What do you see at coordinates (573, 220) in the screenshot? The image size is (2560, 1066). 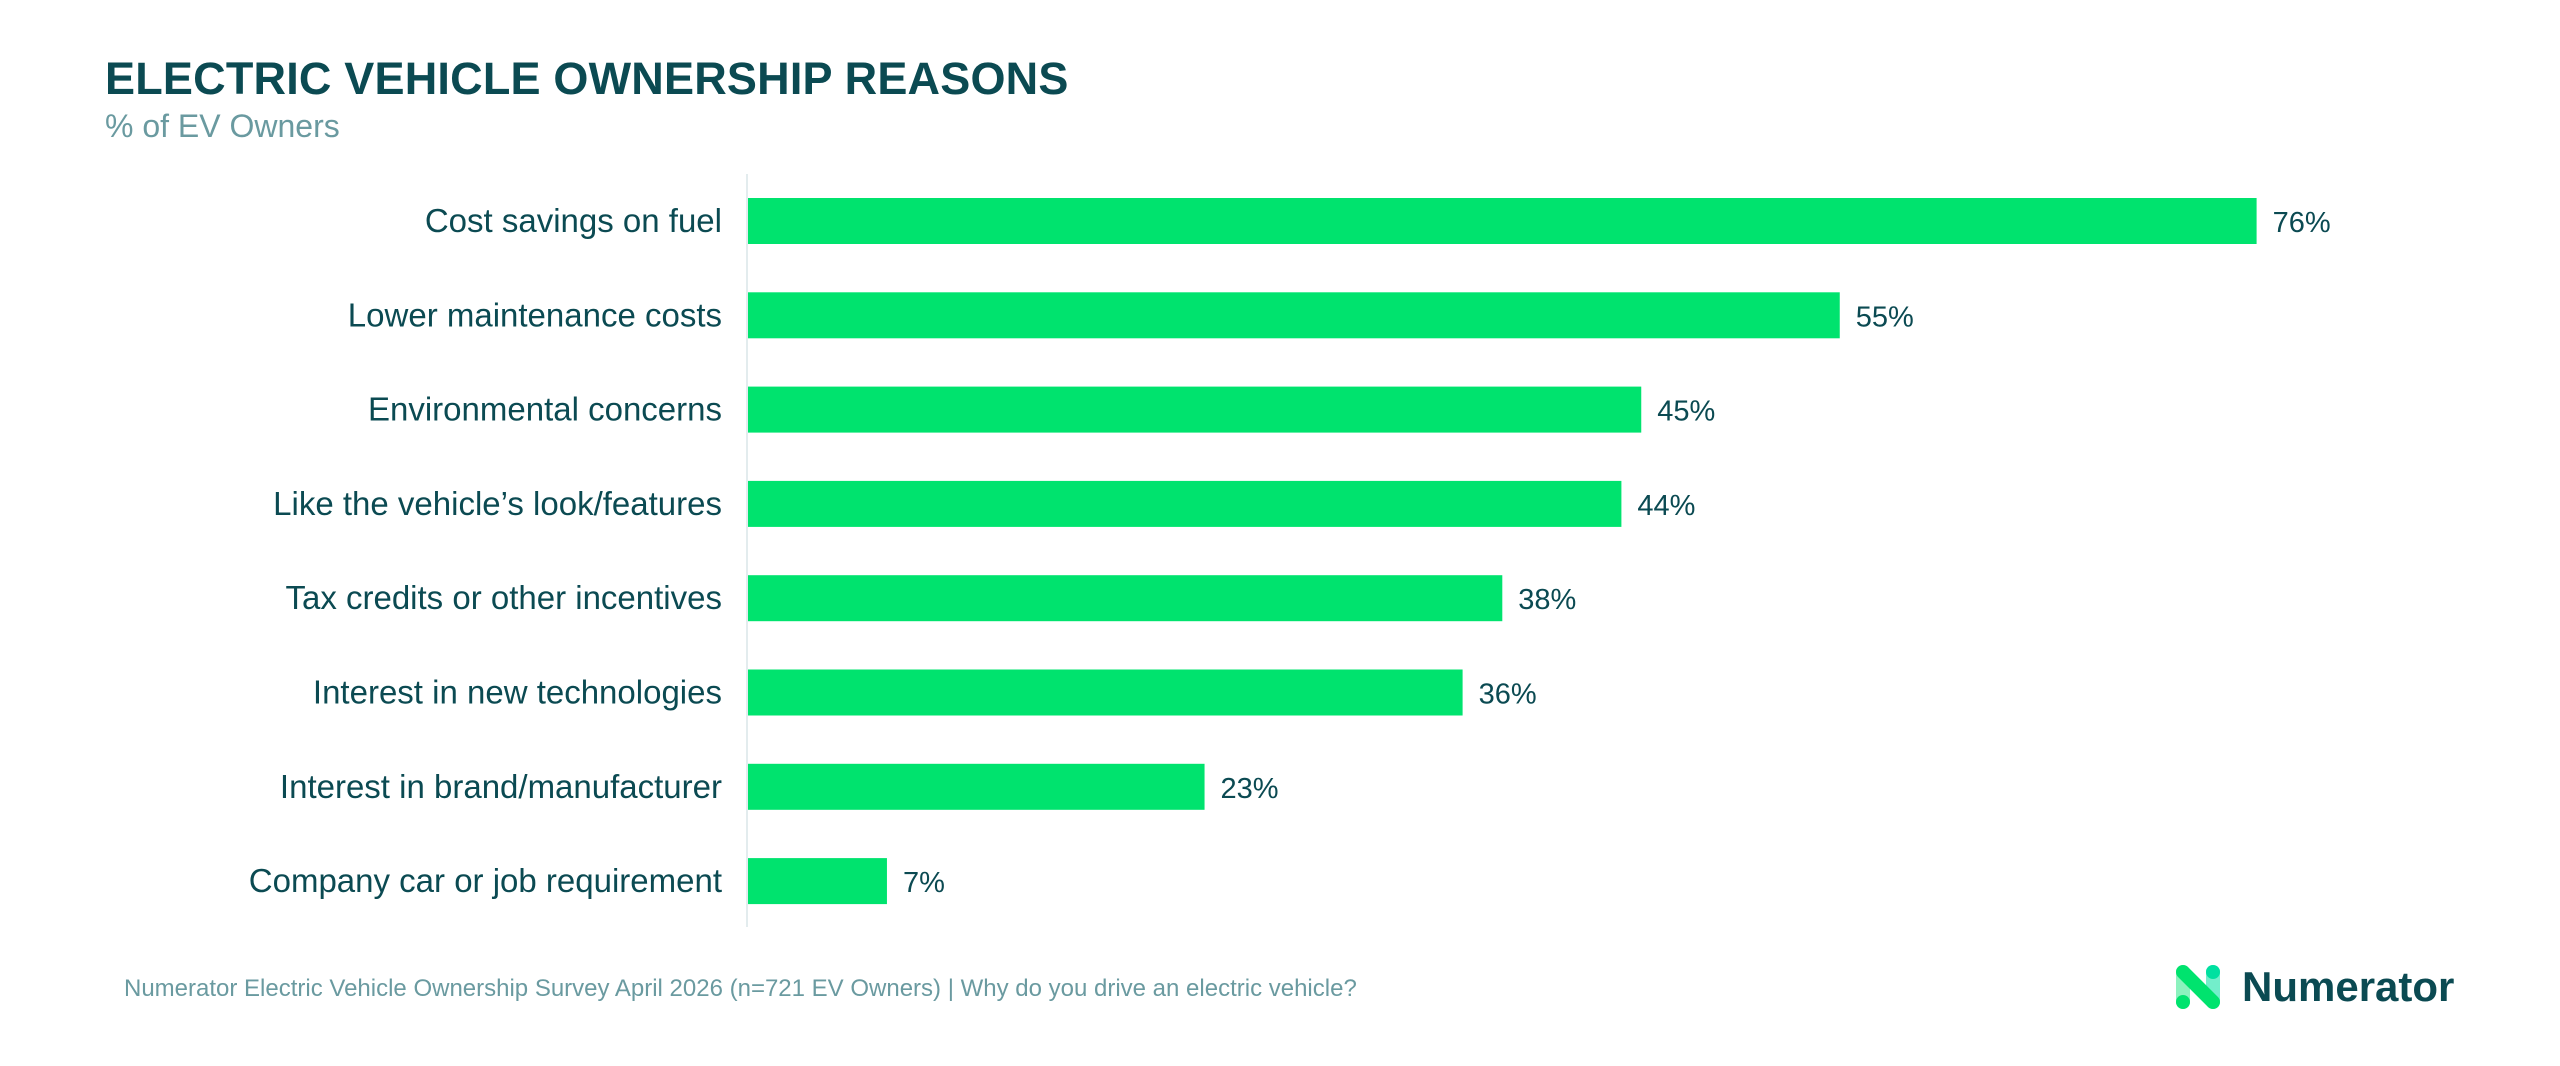 I see `category-label: Cost savings on fuel` at bounding box center [573, 220].